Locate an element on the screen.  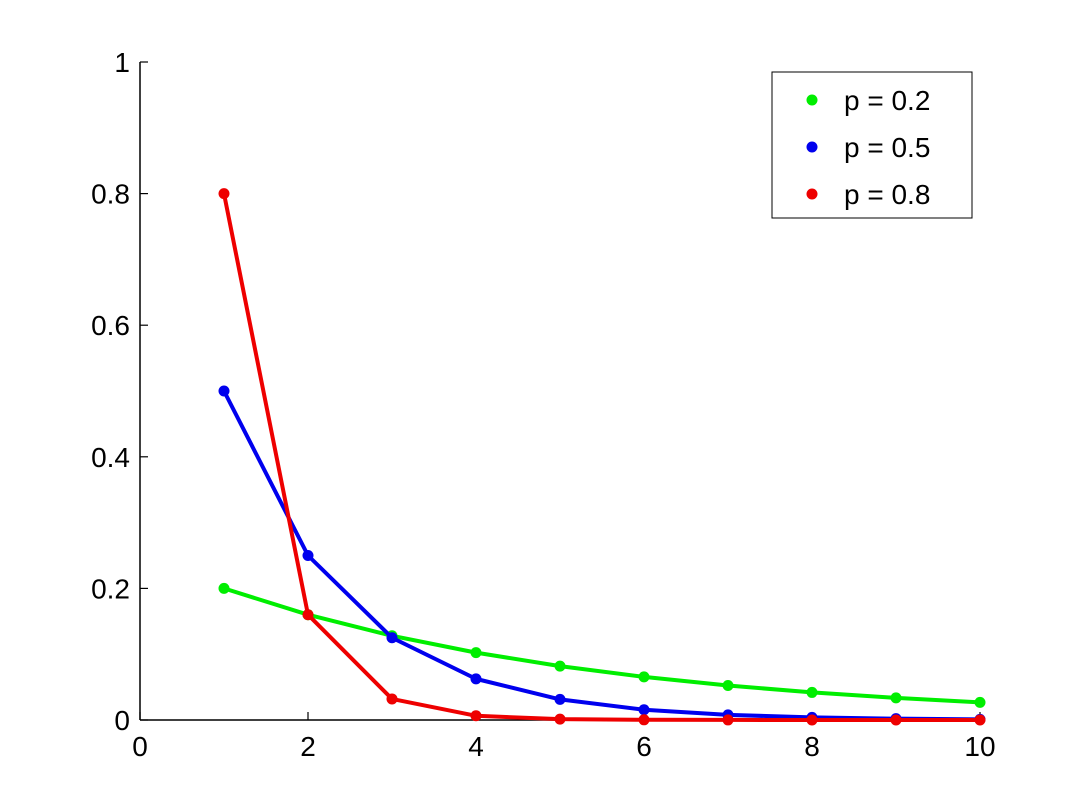
x-tick-label: 4 is located at coordinates (476, 746).